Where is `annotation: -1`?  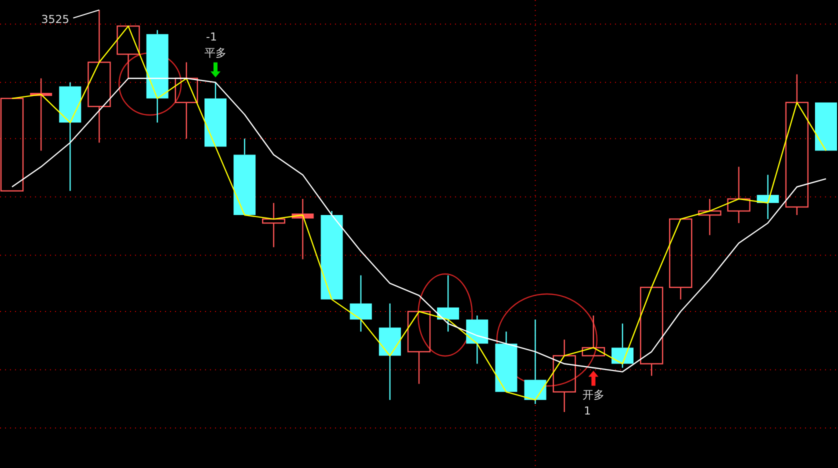
annotation: -1 is located at coordinates (211, 37).